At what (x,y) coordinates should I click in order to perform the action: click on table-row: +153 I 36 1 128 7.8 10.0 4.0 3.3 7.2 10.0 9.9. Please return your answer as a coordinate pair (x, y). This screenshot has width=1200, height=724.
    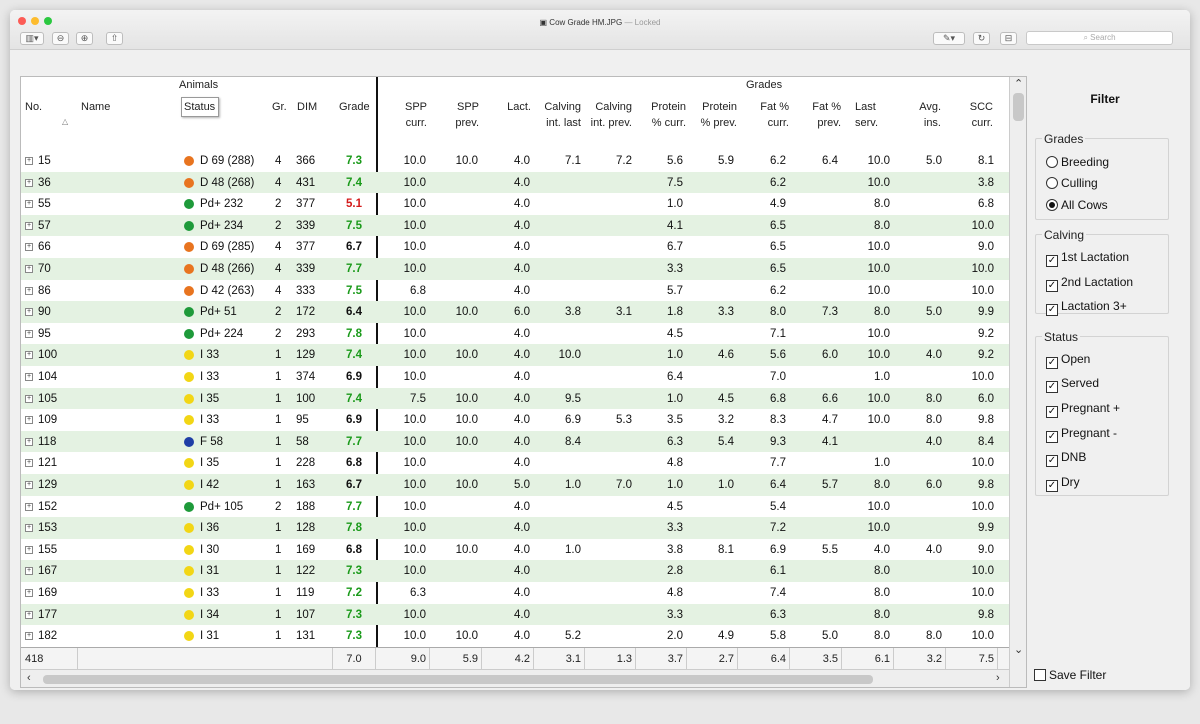
    Looking at the image, I should click on (515, 528).